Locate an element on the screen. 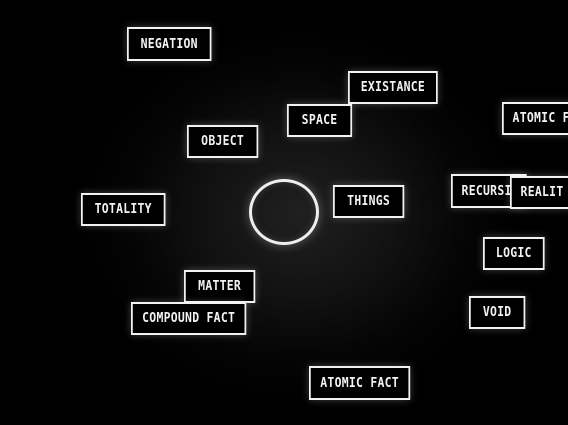 The width and height of the screenshot is (568, 425). word-reality: REALIT is located at coordinates (539, 192).